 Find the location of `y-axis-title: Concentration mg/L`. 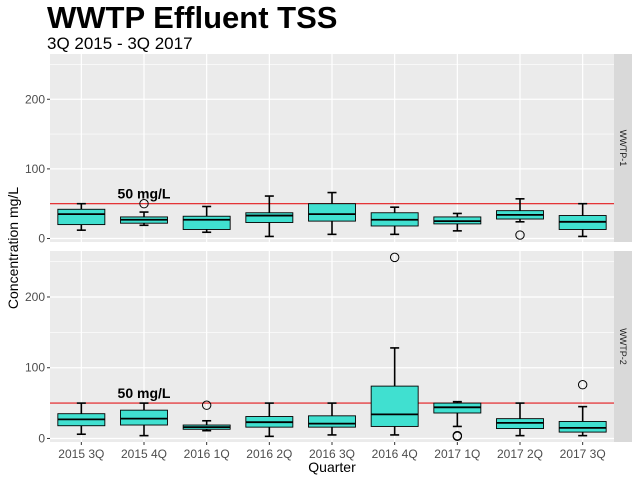

y-axis-title: Concentration mg/L is located at coordinates (13, 248).